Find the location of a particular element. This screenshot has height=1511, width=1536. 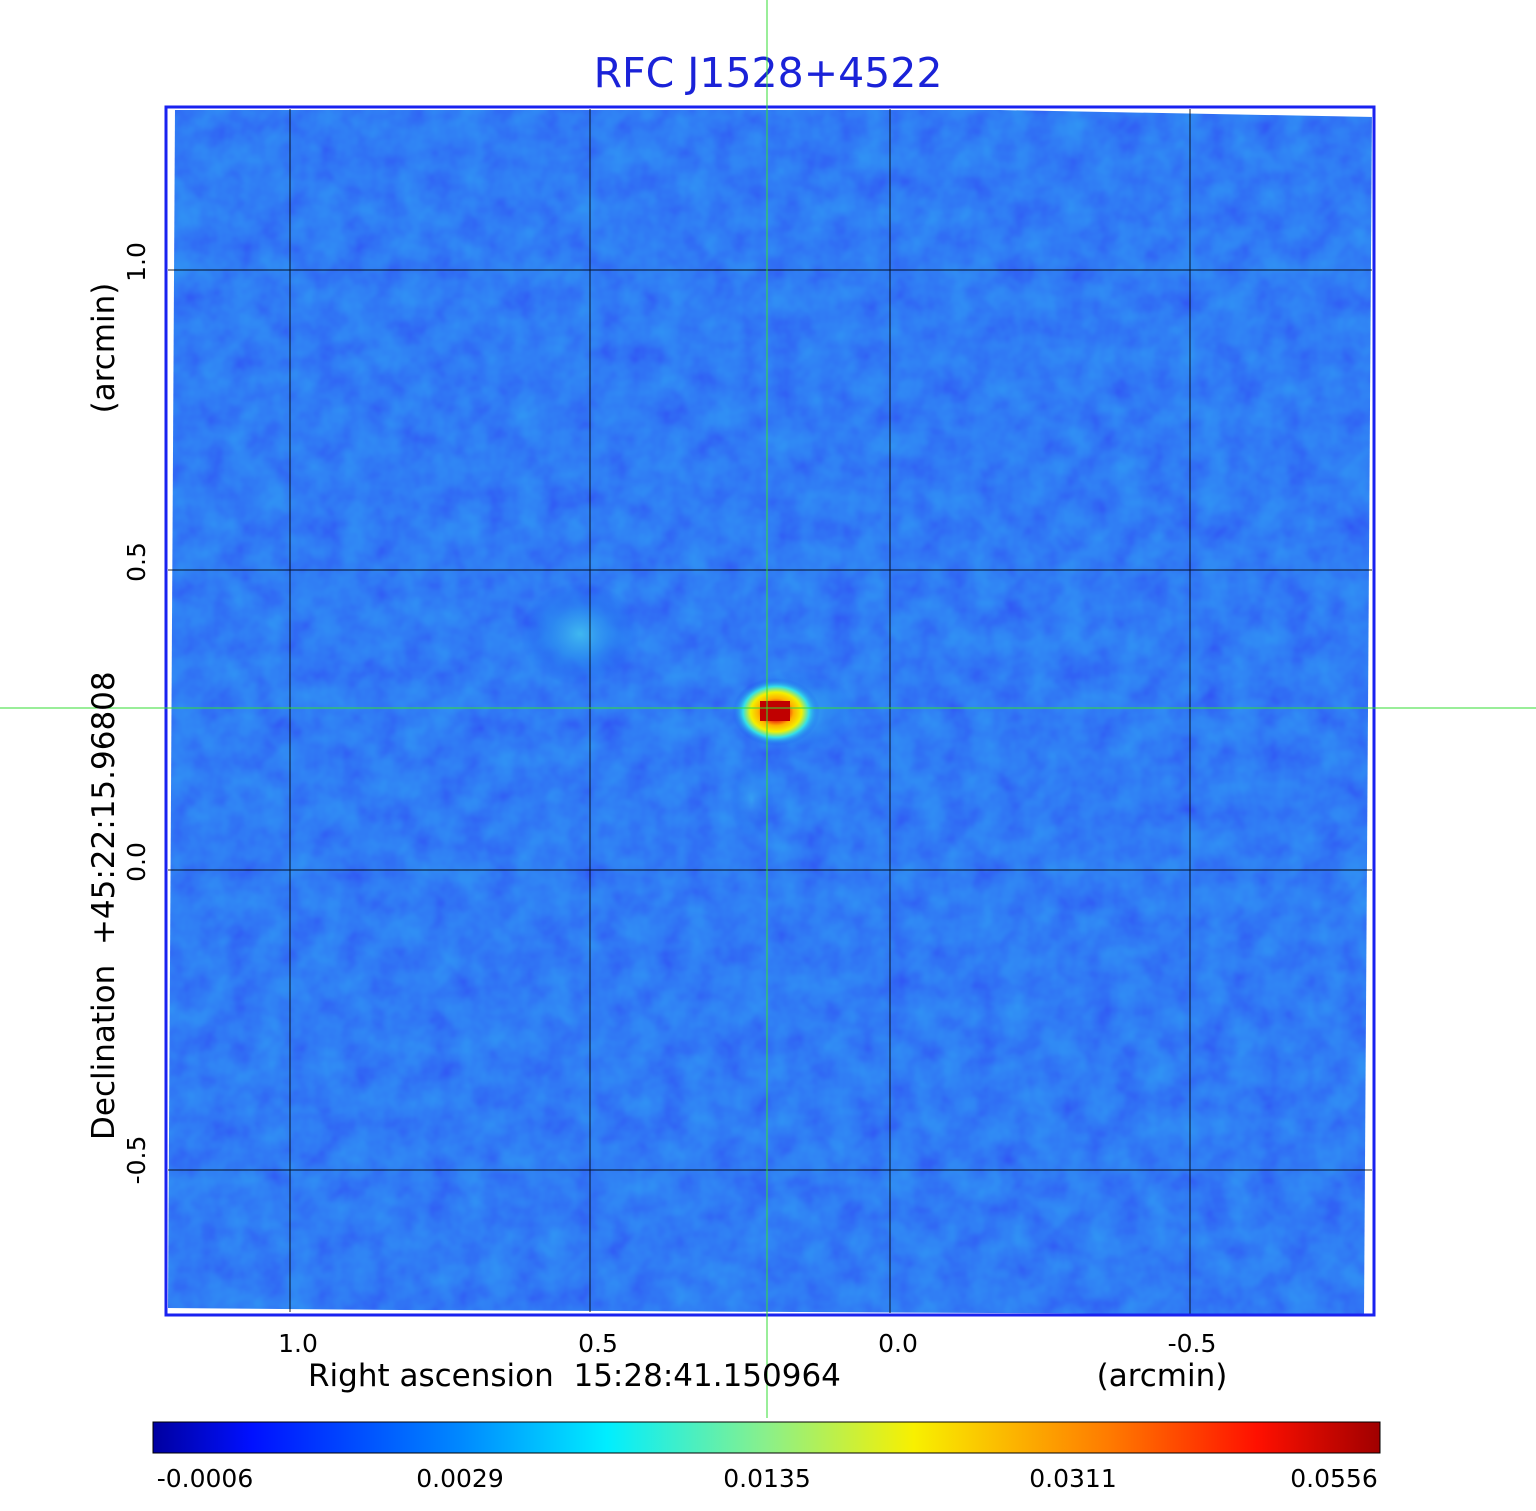

map-blank-bottom is located at coordinates (770, 1311).